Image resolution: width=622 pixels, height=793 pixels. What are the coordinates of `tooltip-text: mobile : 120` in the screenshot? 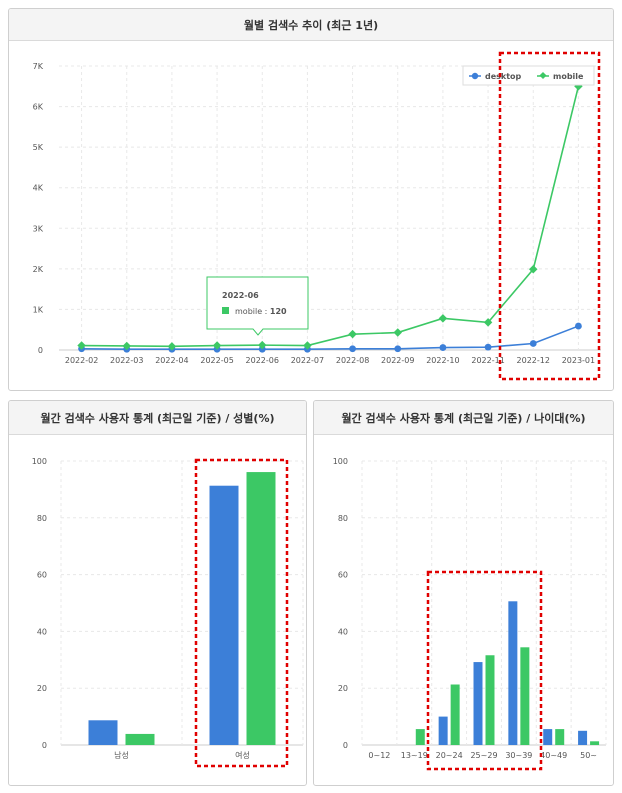 It's located at (261, 311).